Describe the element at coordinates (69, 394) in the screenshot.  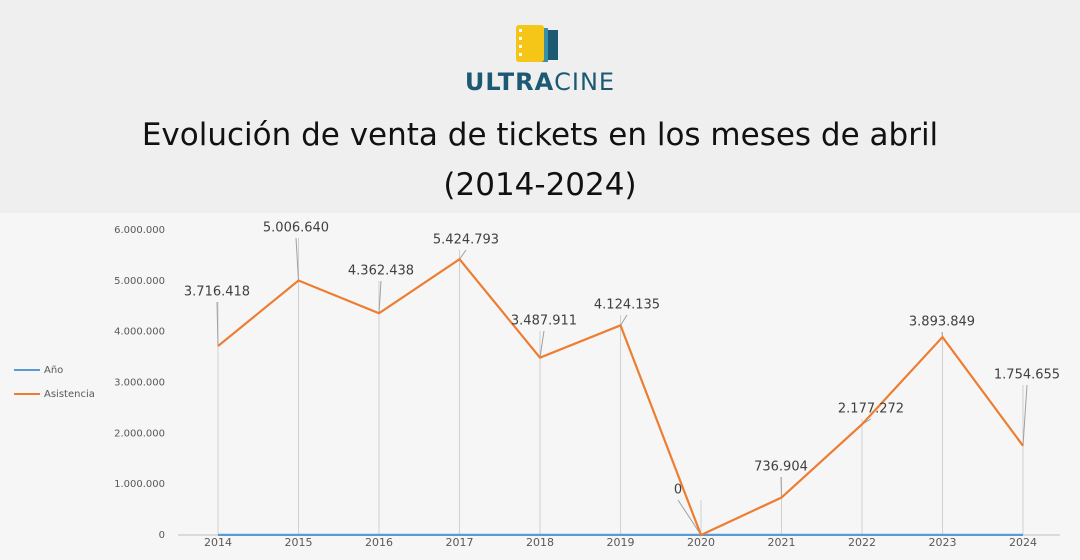
I see `legend-label: Asistencia` at that location.